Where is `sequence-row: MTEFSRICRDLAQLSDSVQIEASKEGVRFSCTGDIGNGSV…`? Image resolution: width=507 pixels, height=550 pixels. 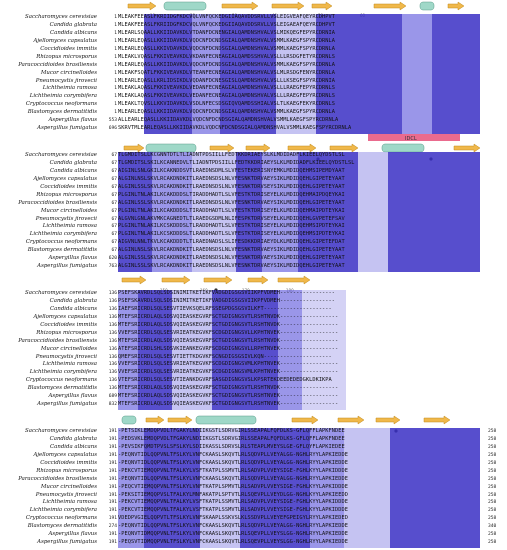
sequence-row: MTEFSRICRDLAQLSDSVQIEASKEGVRFSCTGDIGNGSV… is located at coordinates (228, 388).